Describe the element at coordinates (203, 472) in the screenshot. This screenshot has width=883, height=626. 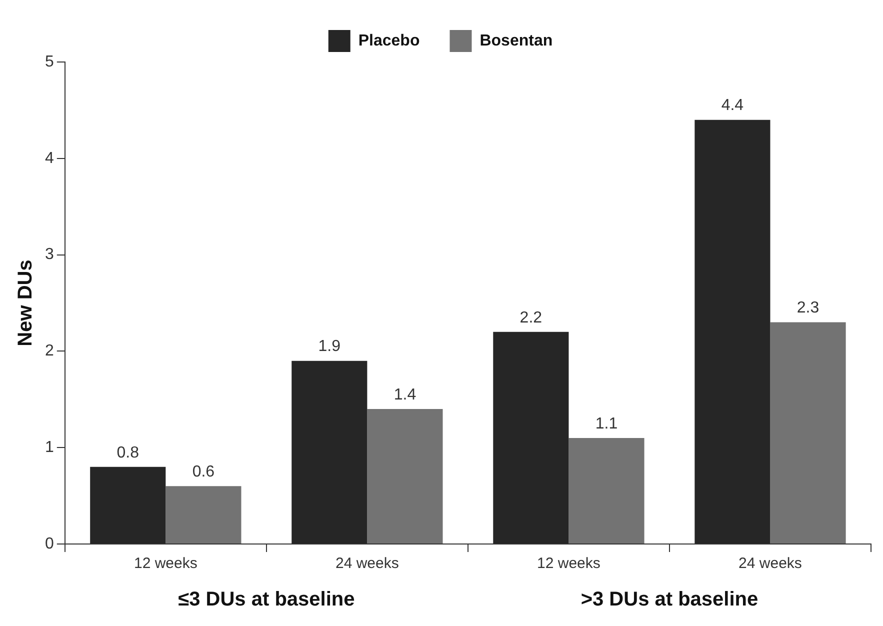
I see `data-label: 0.6` at that location.